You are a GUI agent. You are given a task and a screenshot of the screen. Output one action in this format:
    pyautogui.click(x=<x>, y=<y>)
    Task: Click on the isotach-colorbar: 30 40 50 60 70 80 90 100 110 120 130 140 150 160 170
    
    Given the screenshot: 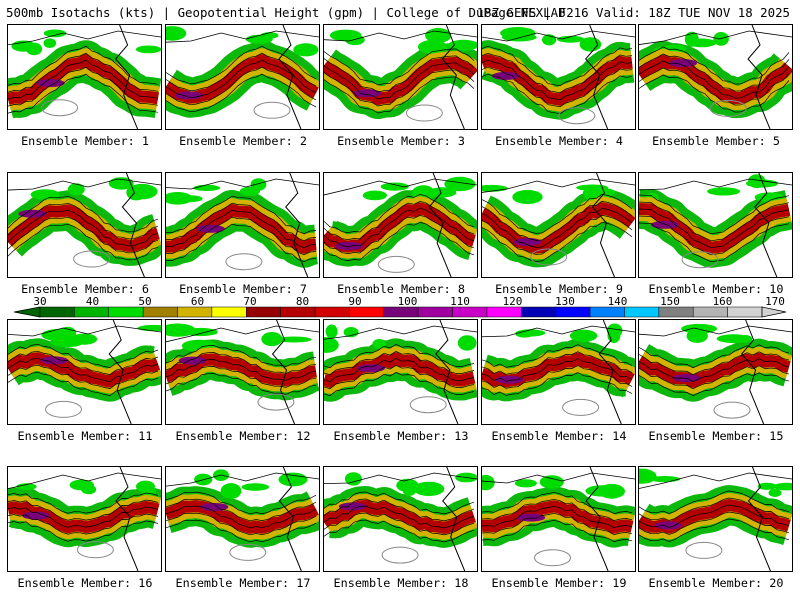 What is the action you would take?
    pyautogui.click(x=400, y=307)
    